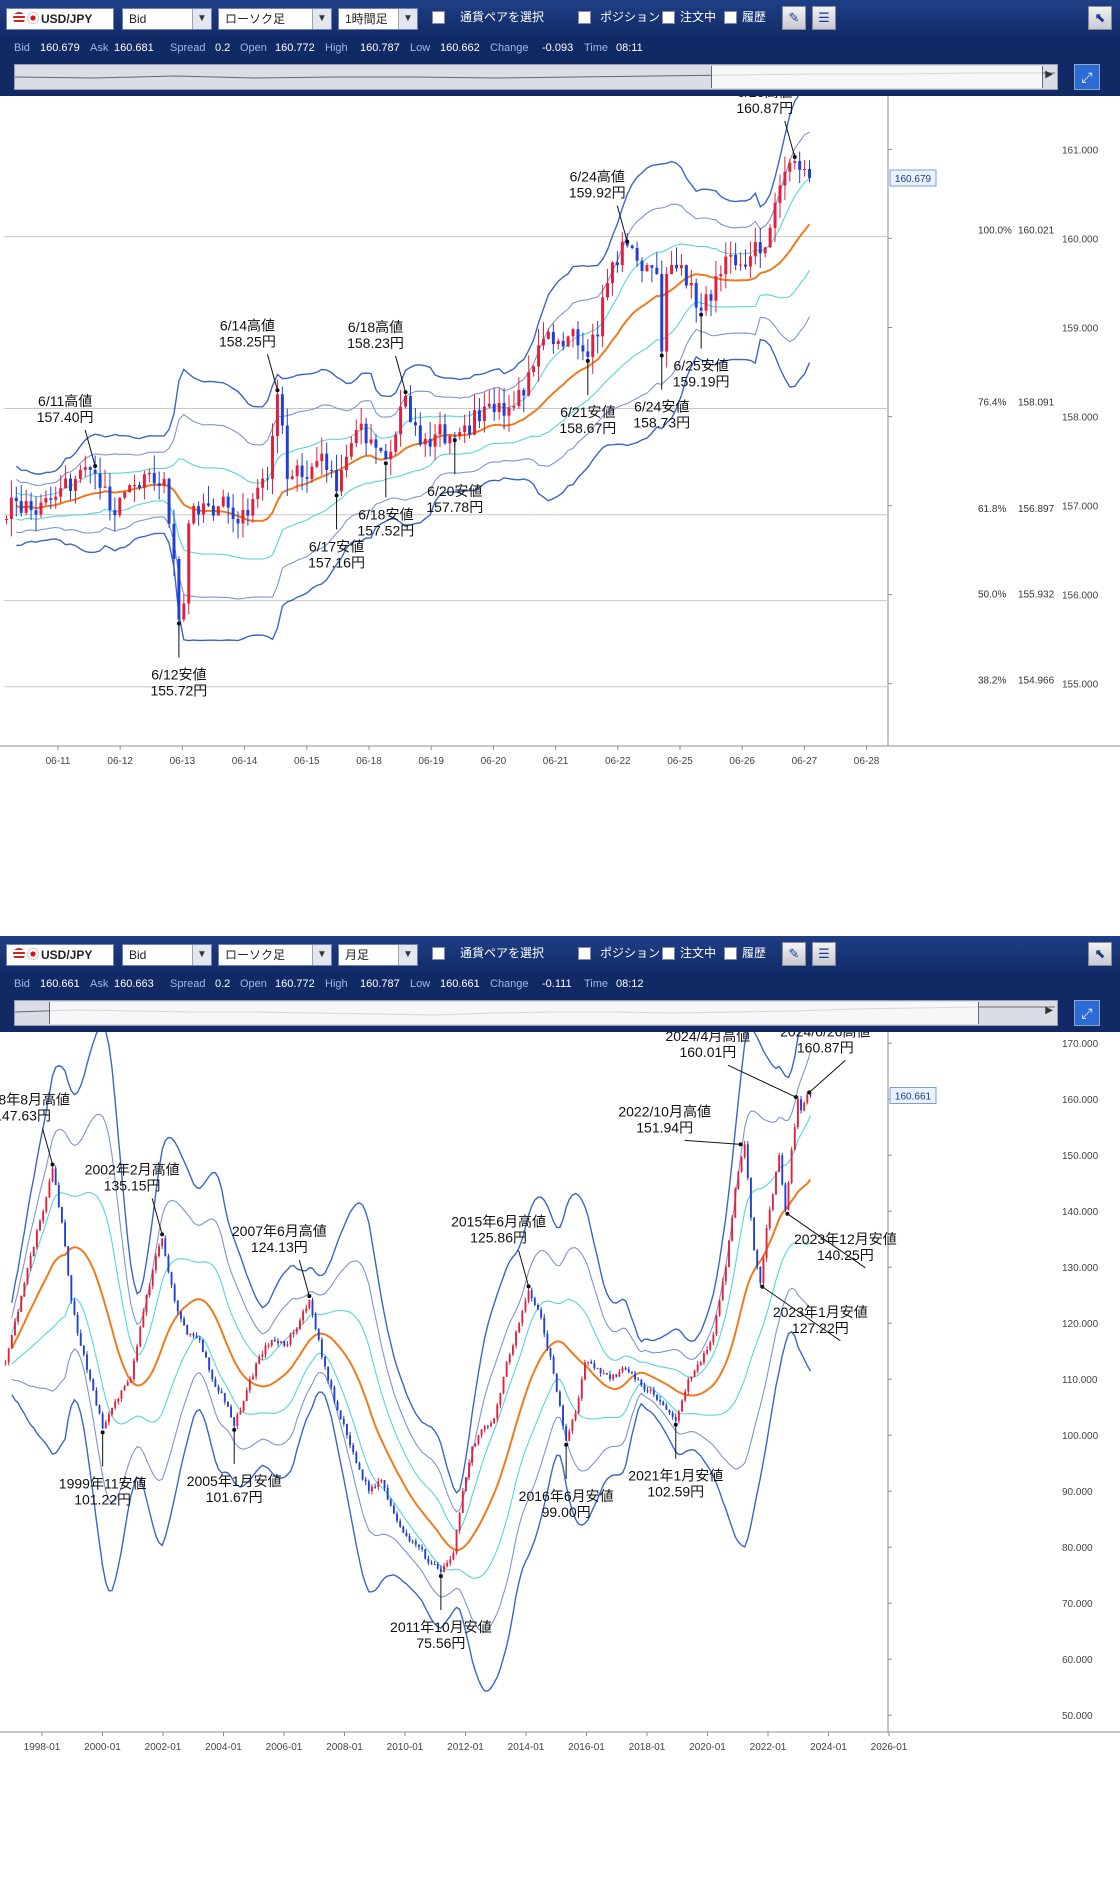 The width and height of the screenshot is (1120, 1877). What do you see at coordinates (279, 1247) in the screenshot?
I see `annotation-label: 124.13円` at bounding box center [279, 1247].